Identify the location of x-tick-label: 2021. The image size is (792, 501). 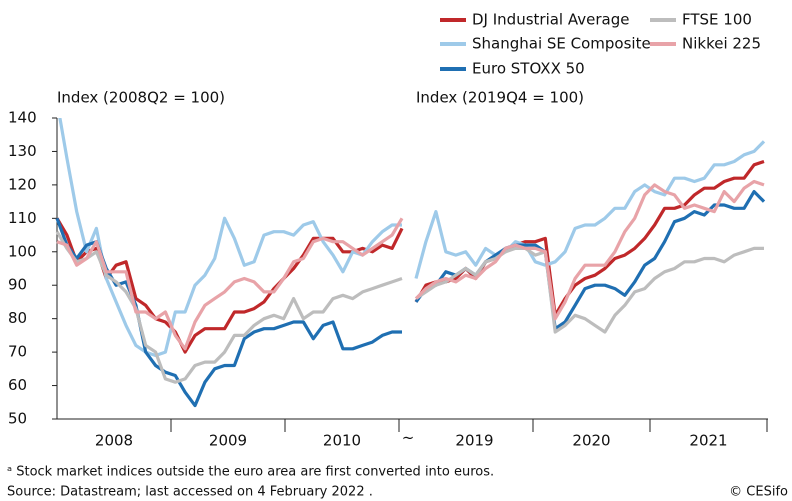
(708, 441).